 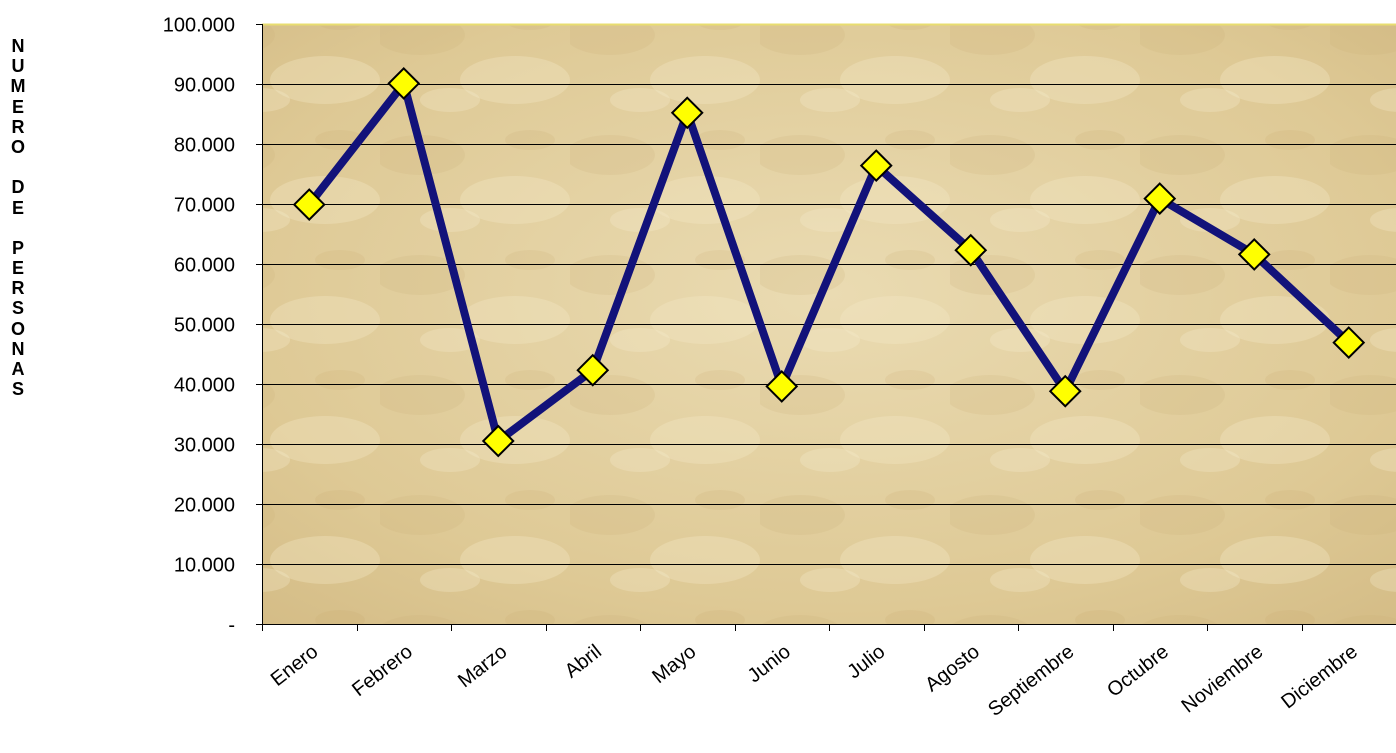 I want to click on y-tick-label: -, so click(x=231, y=626).